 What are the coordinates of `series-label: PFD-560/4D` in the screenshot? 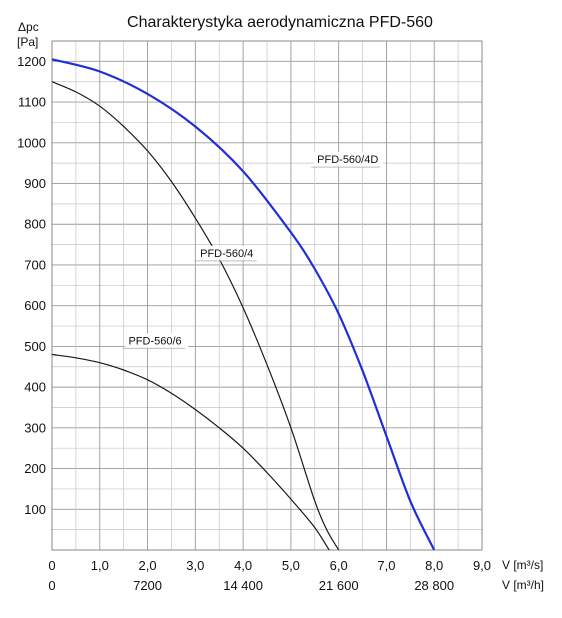 It's located at (347, 160).